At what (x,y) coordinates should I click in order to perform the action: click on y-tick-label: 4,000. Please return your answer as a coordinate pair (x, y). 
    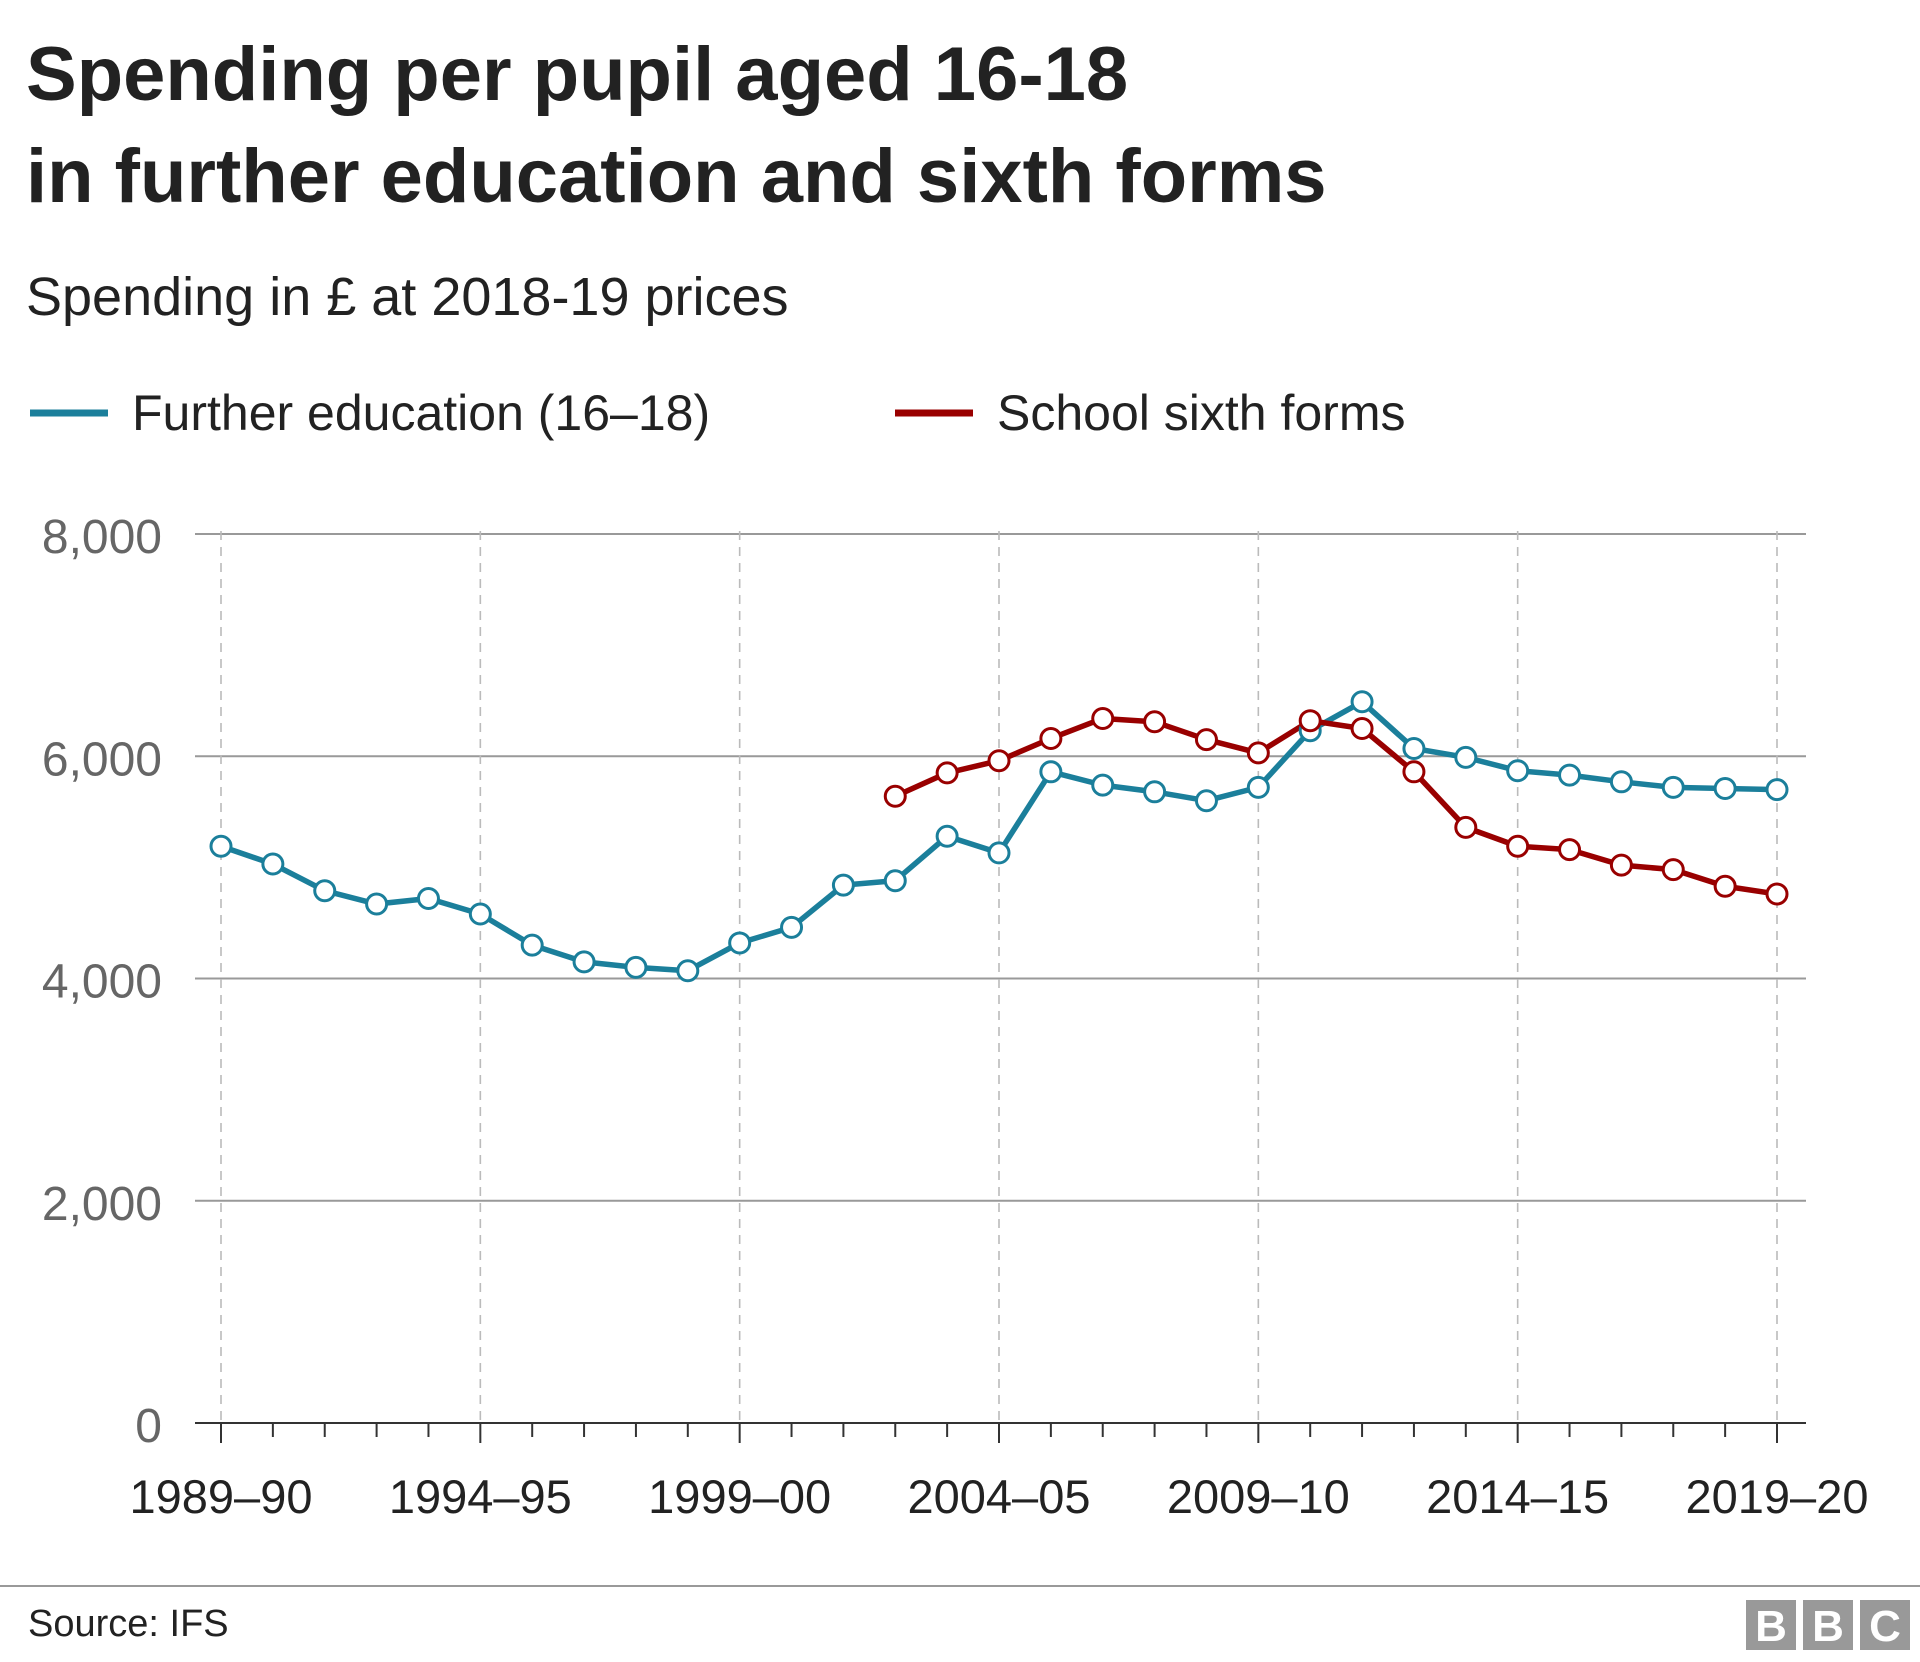
    Looking at the image, I should click on (102, 982).